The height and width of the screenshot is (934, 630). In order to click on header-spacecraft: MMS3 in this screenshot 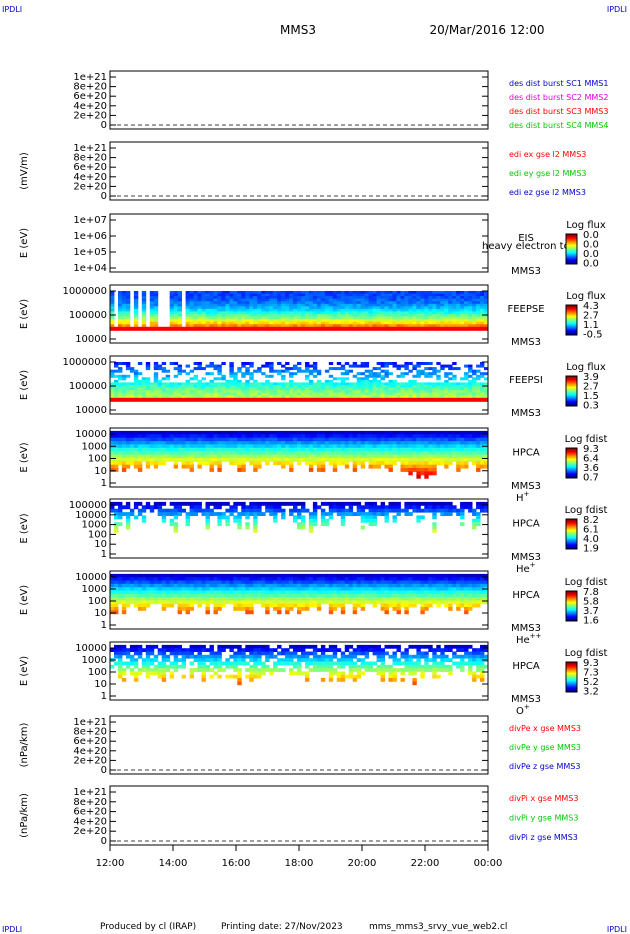, I will do `click(298, 30)`.